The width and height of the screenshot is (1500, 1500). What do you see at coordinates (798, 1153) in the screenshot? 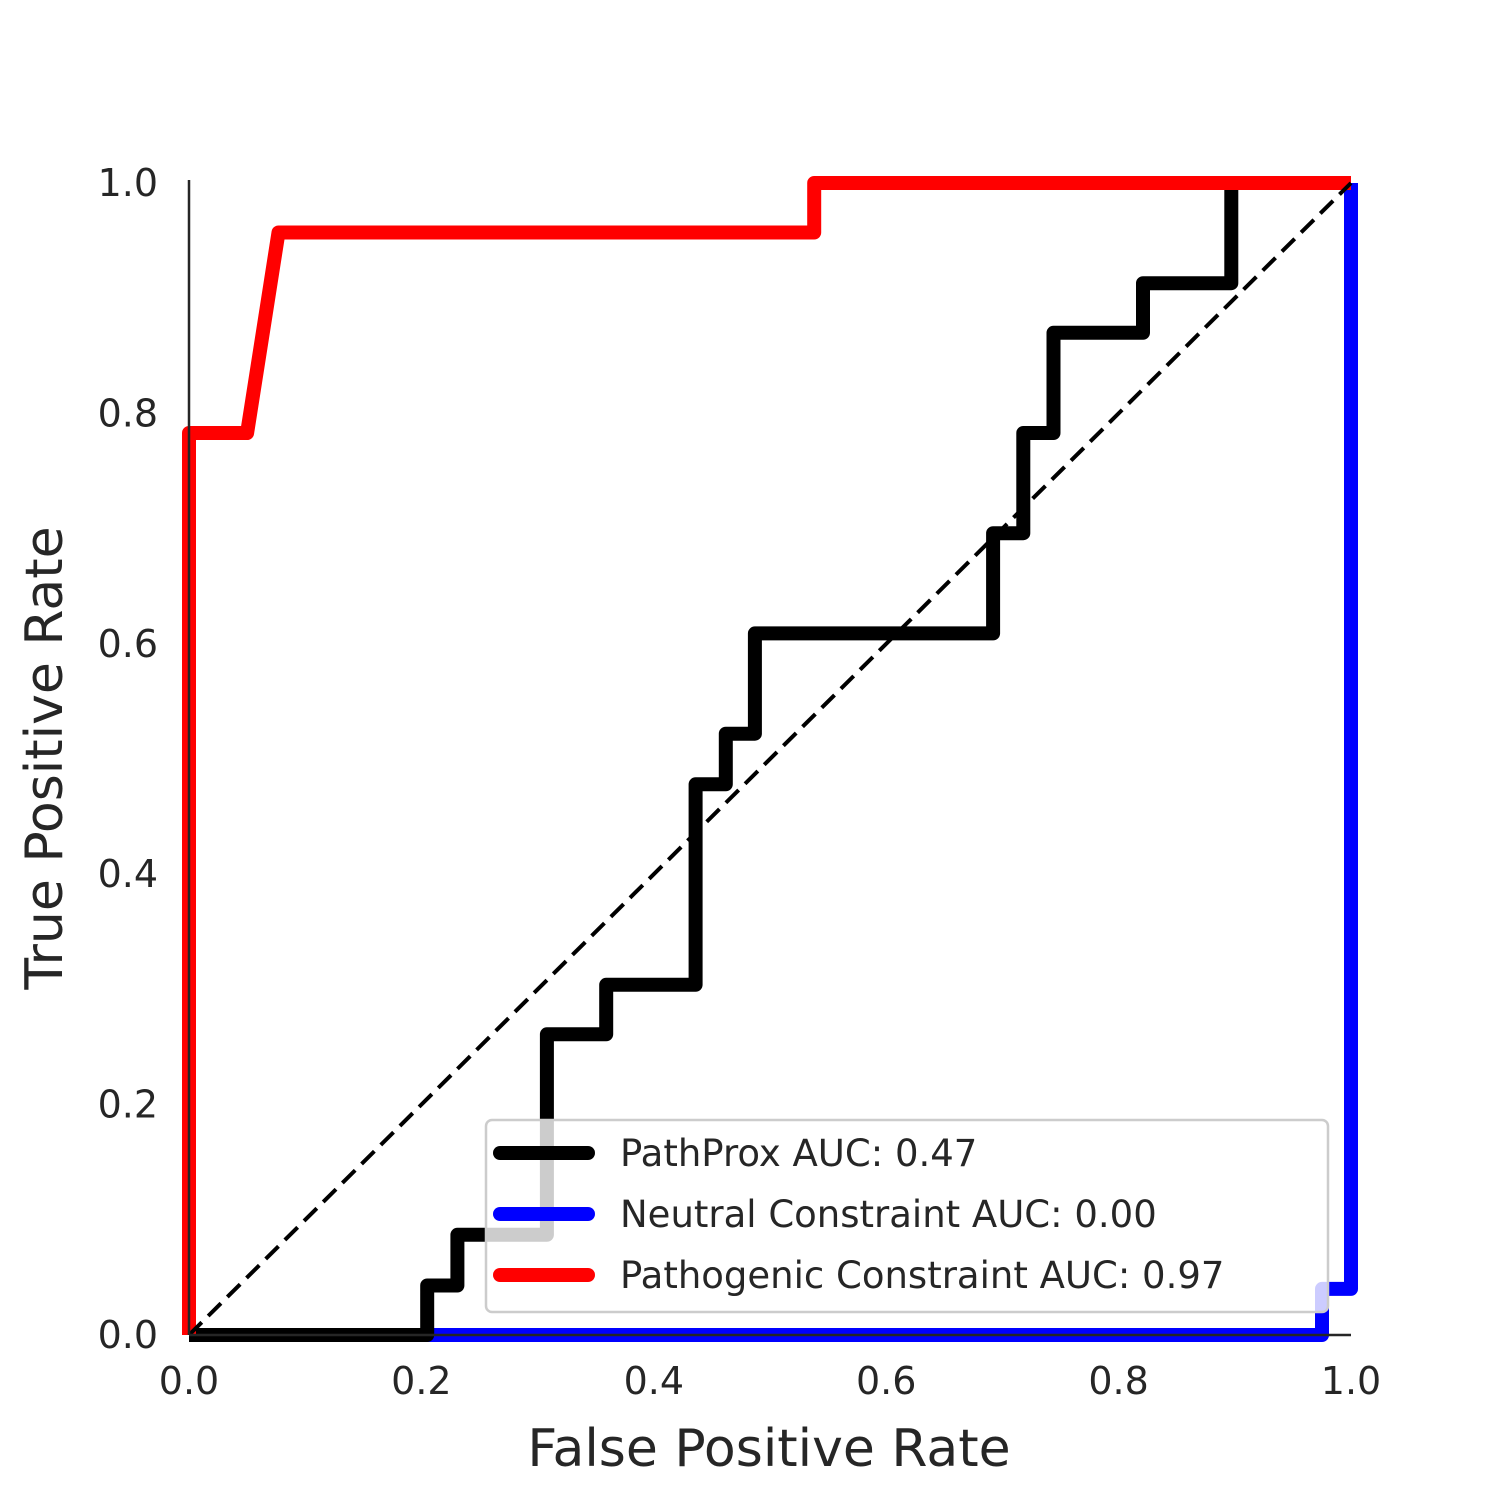
I see `legend-label-0: PathProx AUC: 0.47` at bounding box center [798, 1153].